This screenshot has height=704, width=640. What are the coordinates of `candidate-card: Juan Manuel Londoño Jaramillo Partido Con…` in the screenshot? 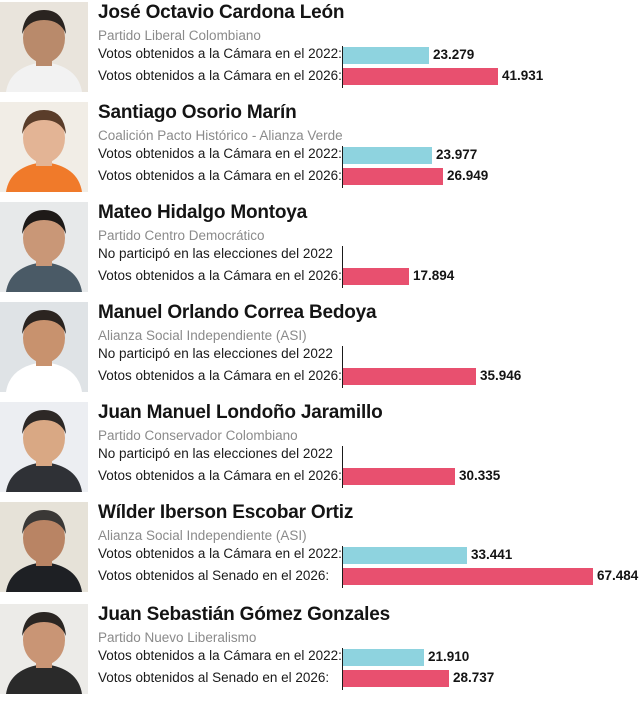 It's located at (320, 452).